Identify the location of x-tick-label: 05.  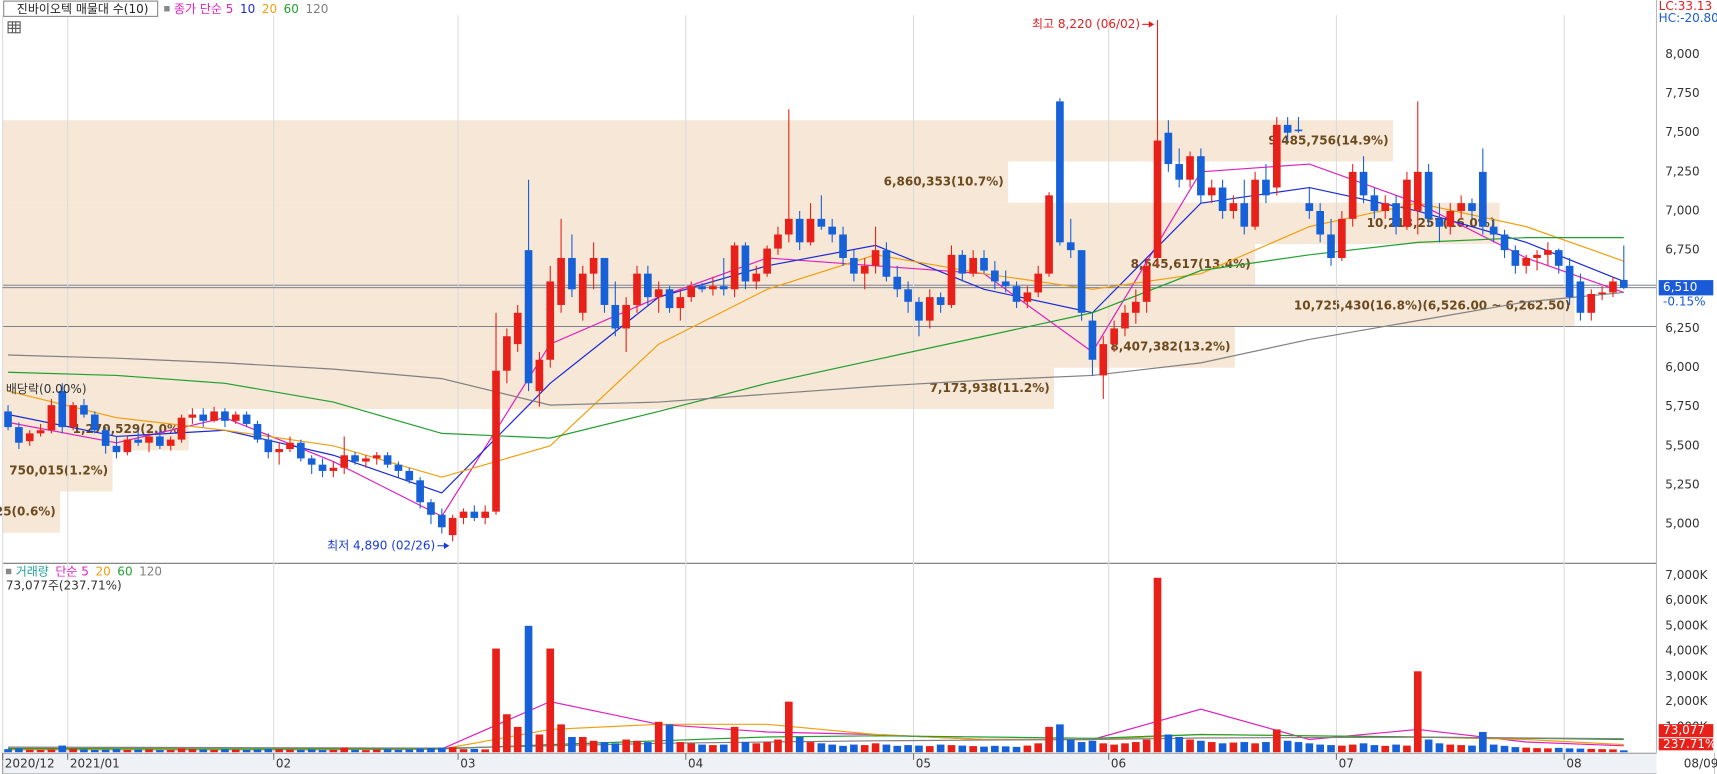
(923, 764).